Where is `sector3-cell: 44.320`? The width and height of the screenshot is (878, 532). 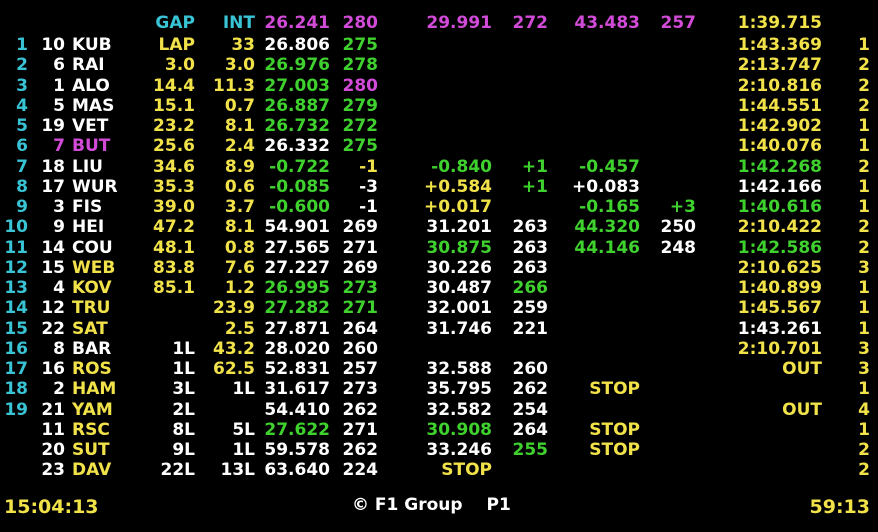
sector3-cell: 44.320 is located at coordinates (607, 227).